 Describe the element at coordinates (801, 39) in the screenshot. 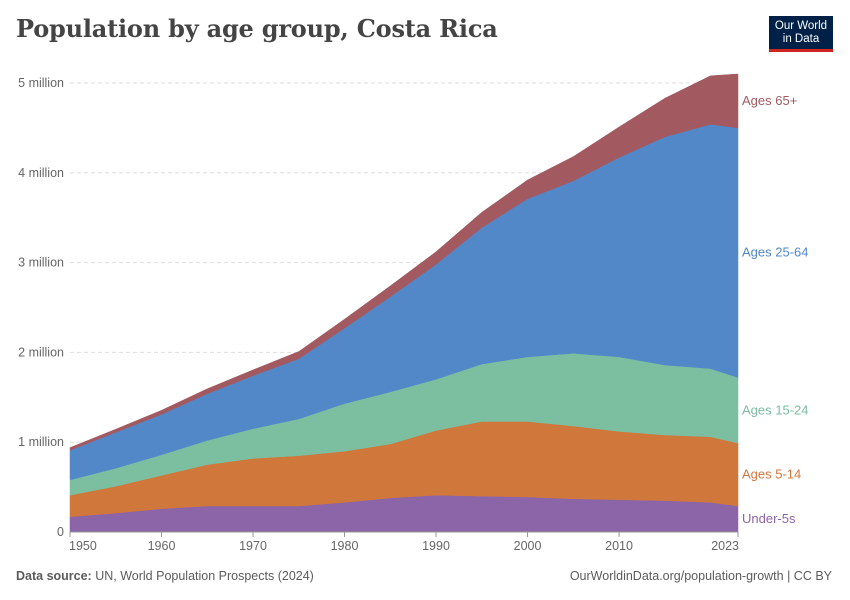

I see `logo-line-2: in Data` at that location.